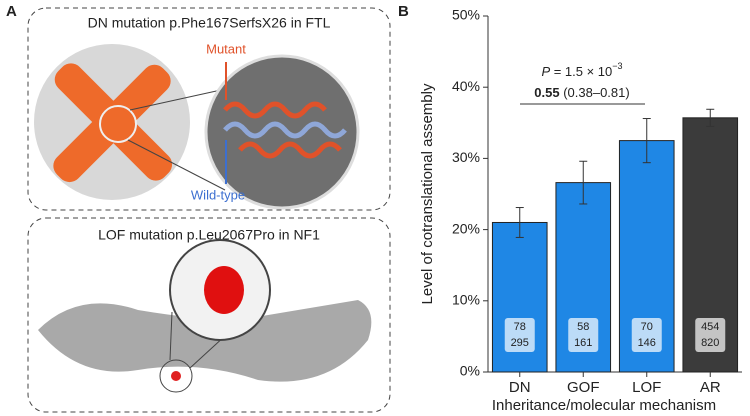  Describe the element at coordinates (710, 343) in the screenshot. I see `count-denominator: 820` at that location.